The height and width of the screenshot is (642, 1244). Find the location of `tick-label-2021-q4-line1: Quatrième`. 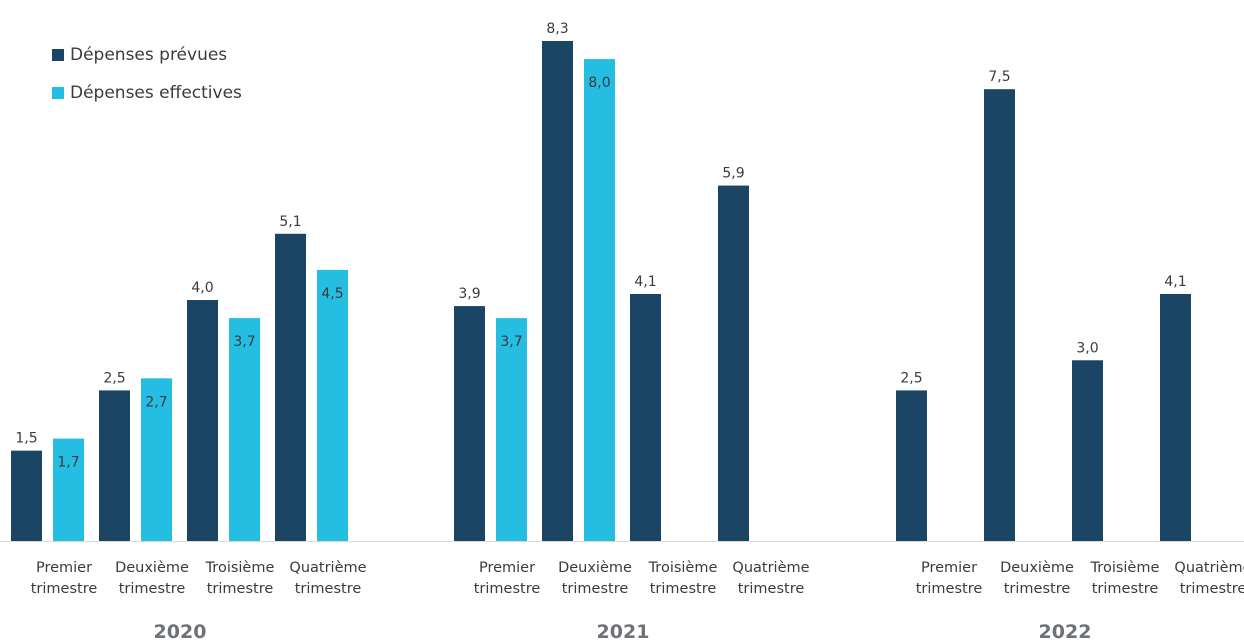

tick-label-2021-q4-line1: Quatrième is located at coordinates (770, 568).